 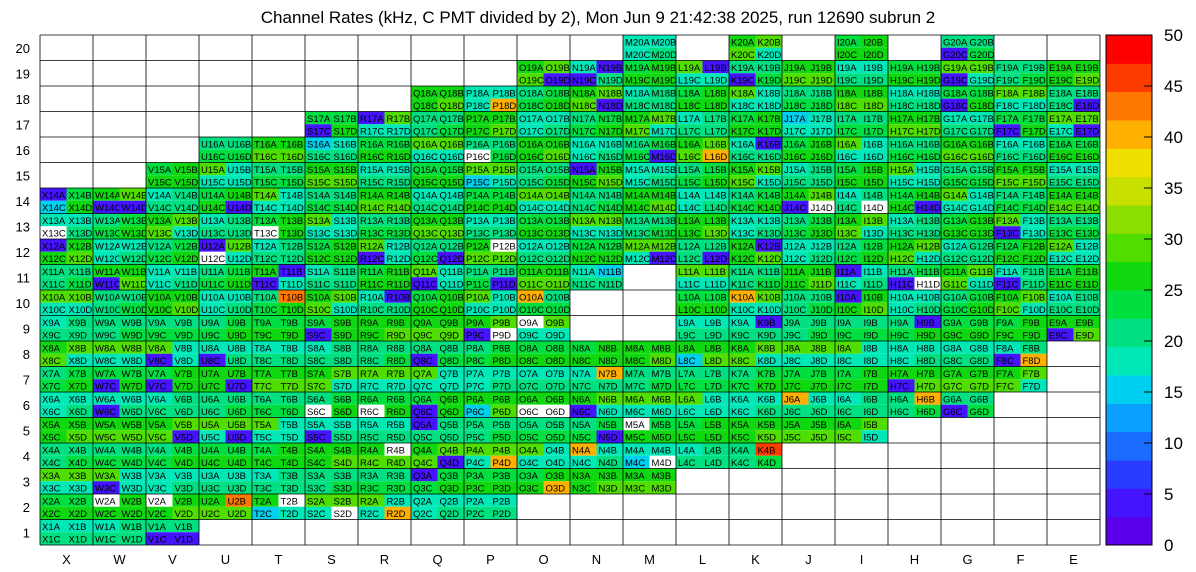 I want to click on channel-label: T9D, so click(x=290, y=336).